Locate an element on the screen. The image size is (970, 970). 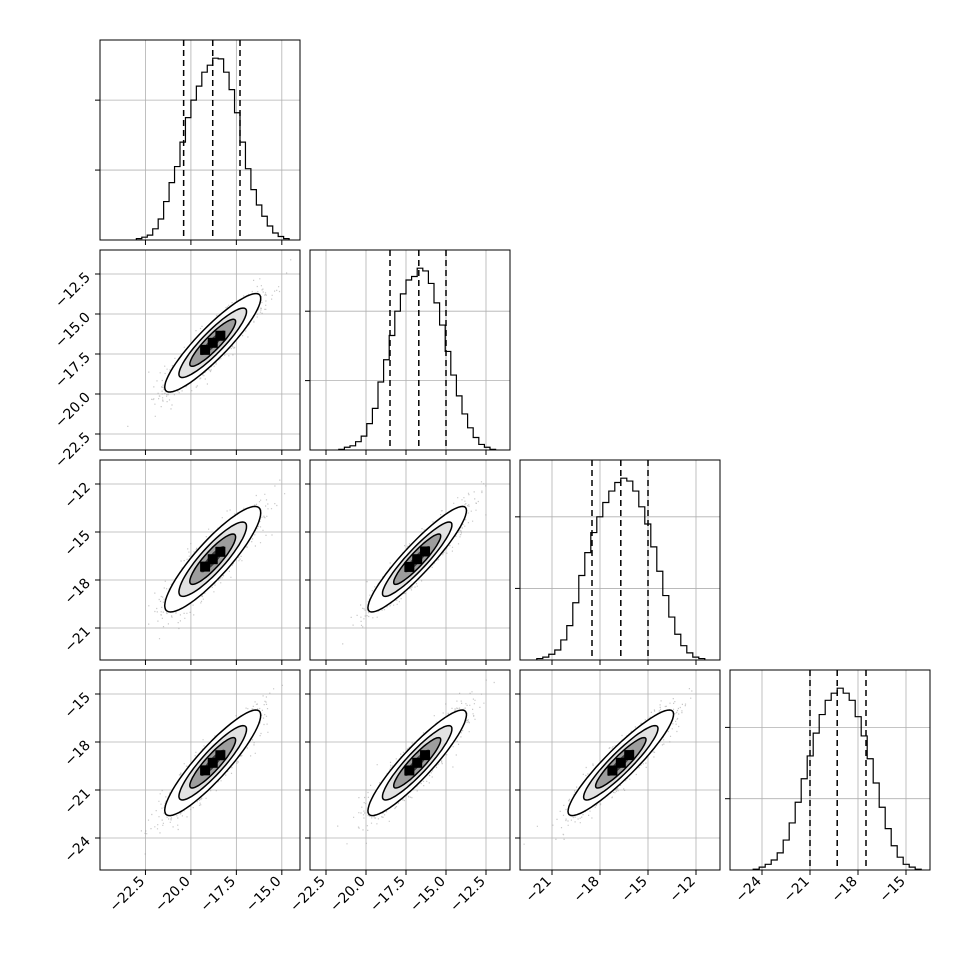
scatter-panel-4-1: −22.5 −20.0 −17.5 −15.0 −24 −21 −18 −15 is located at coordinates (181, 792).